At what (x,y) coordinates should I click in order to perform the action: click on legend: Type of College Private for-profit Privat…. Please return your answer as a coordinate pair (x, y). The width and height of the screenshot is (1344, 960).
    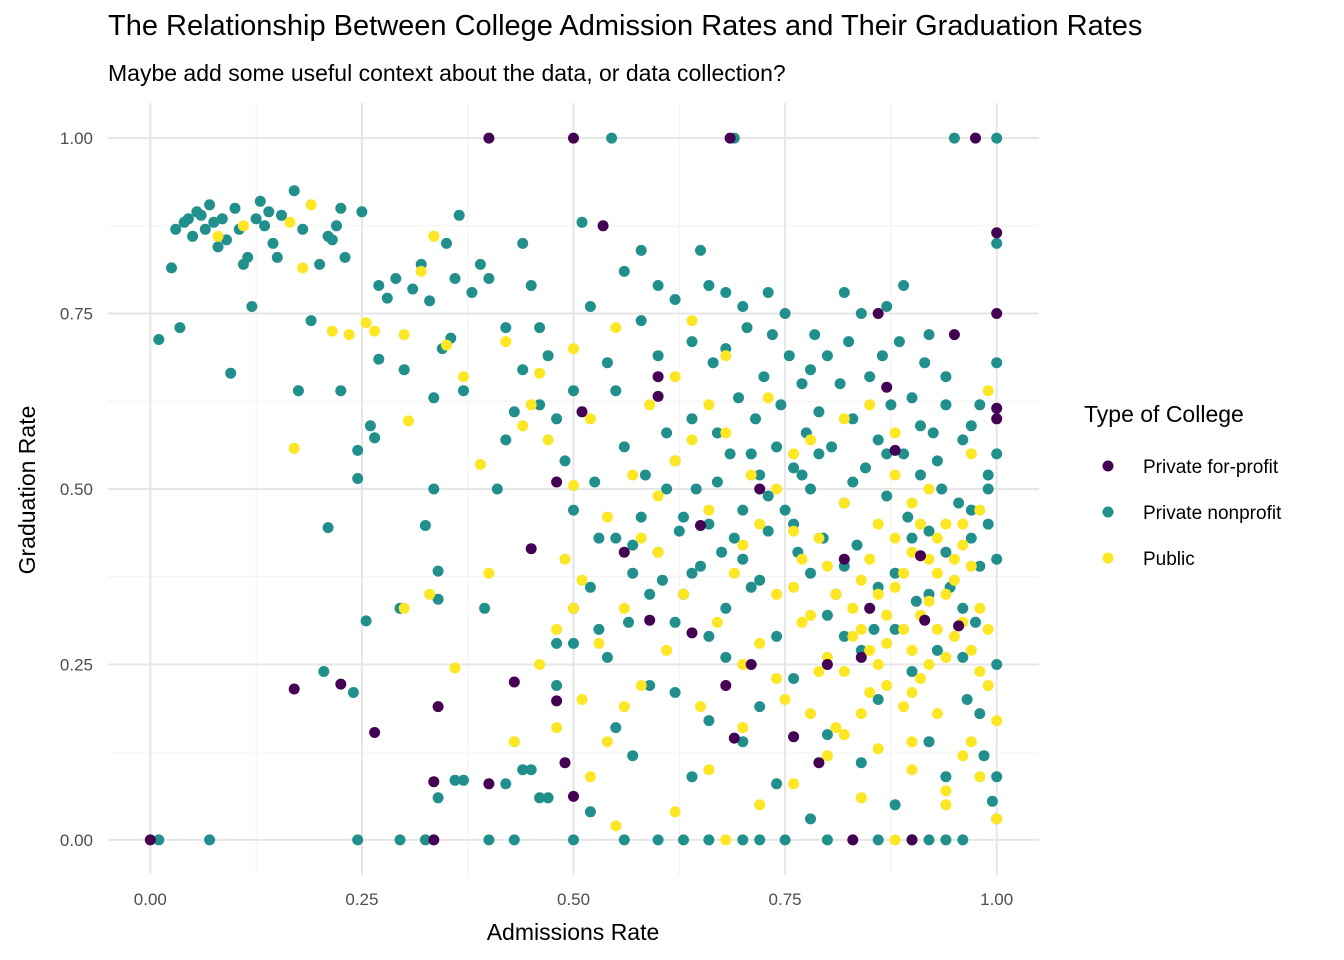
    Looking at the image, I should click on (1183, 485).